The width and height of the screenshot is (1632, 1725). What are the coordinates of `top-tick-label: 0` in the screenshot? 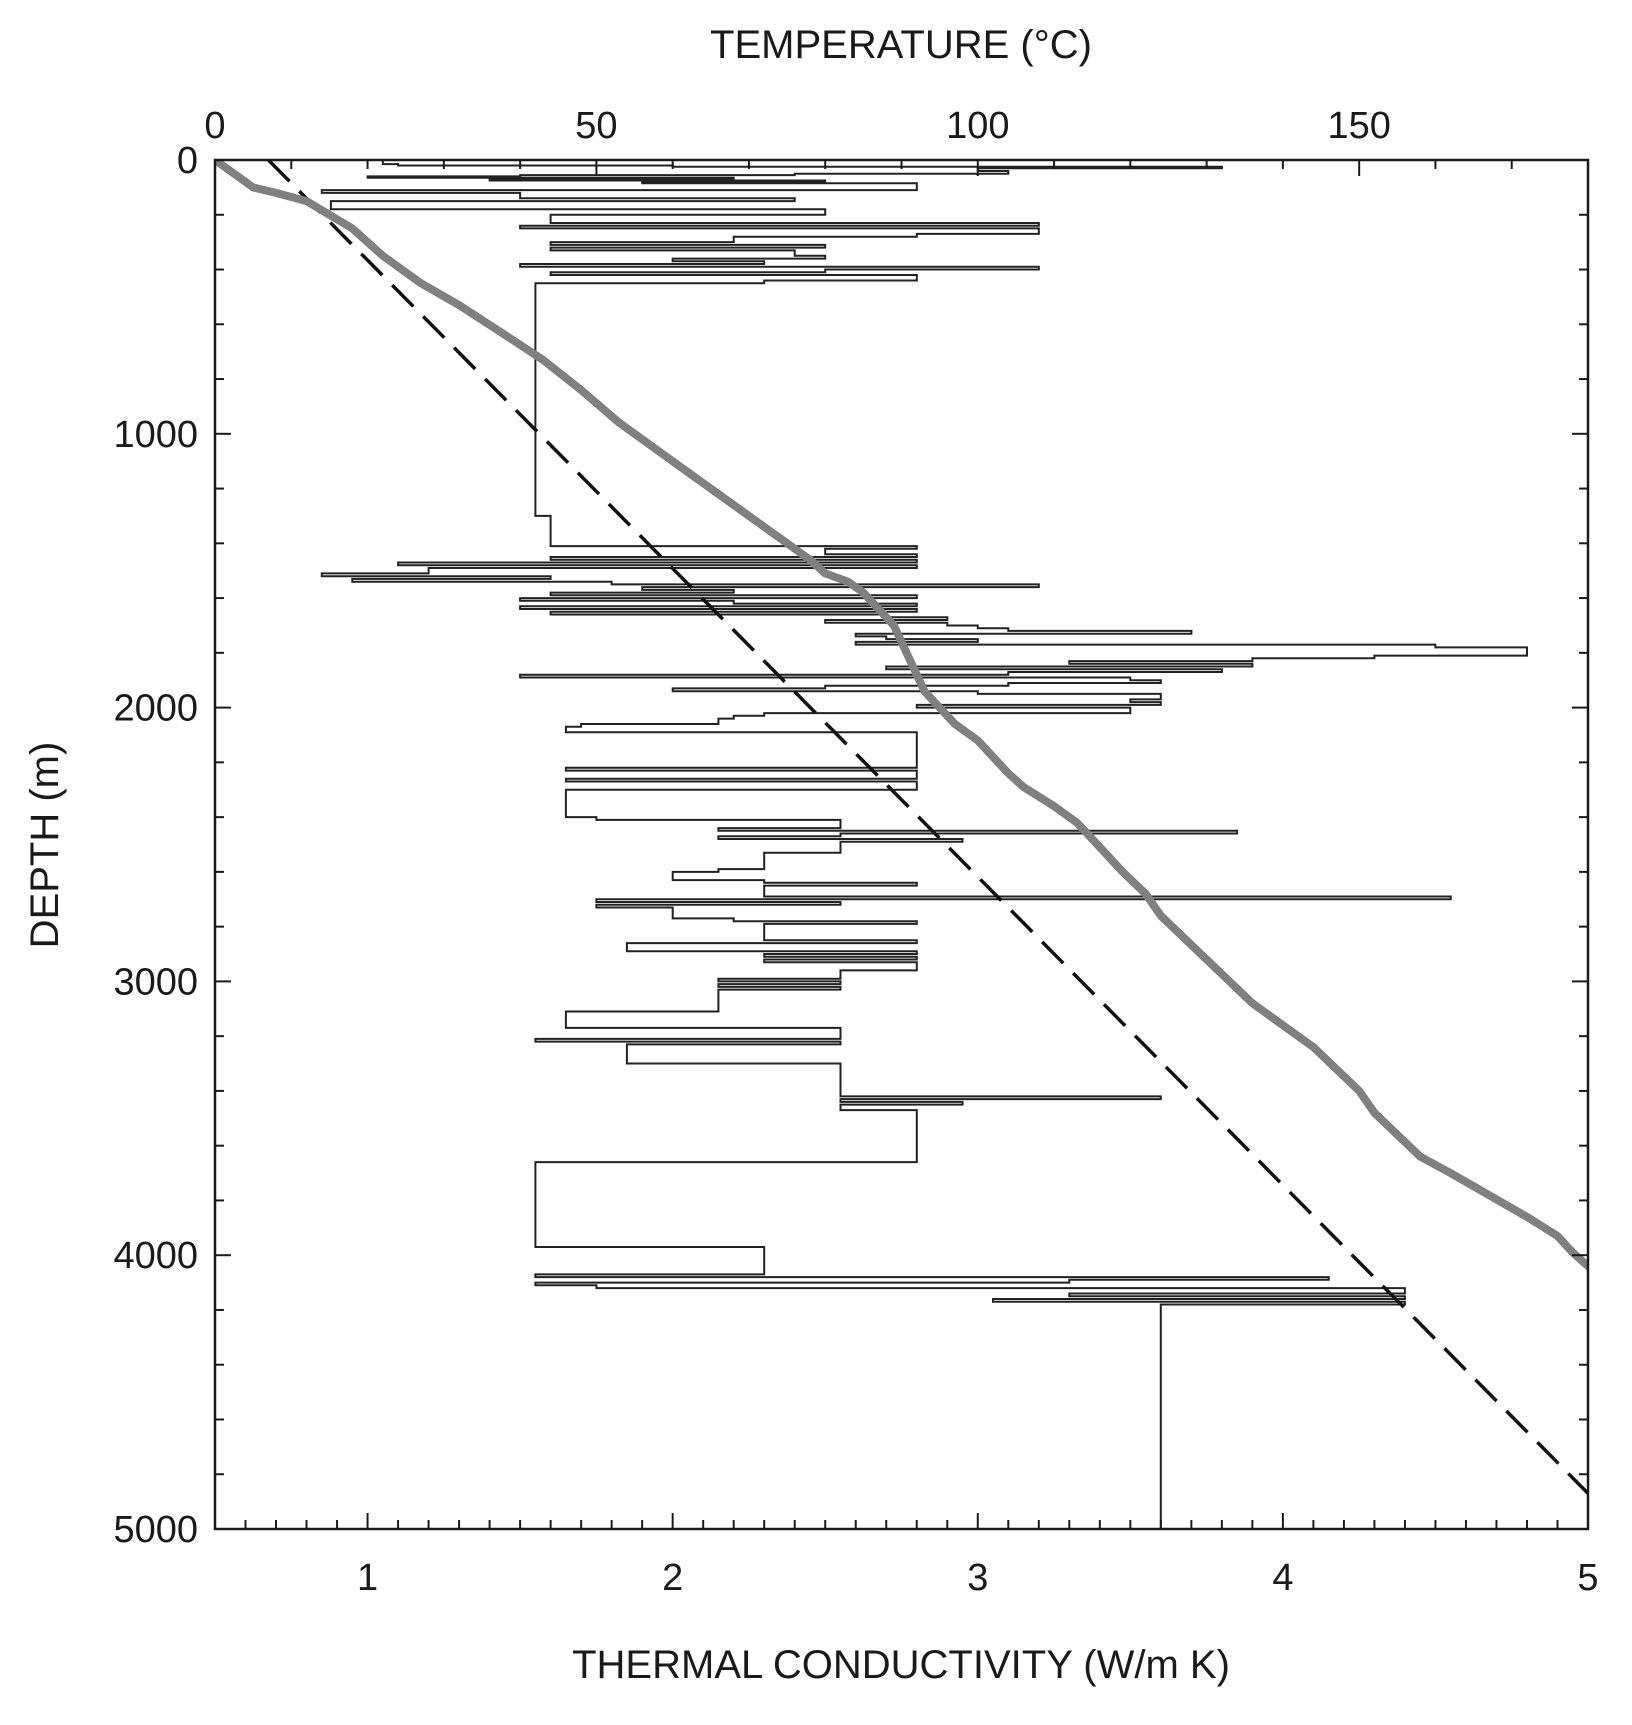 It's located at (214, 126).